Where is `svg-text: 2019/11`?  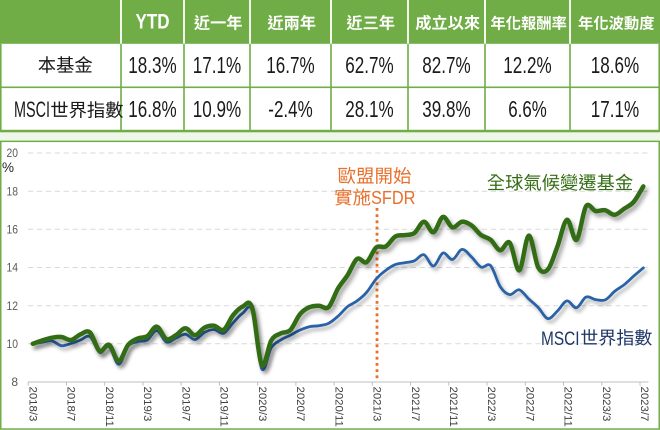
svg-text: 2019/11 is located at coordinates (224, 407).